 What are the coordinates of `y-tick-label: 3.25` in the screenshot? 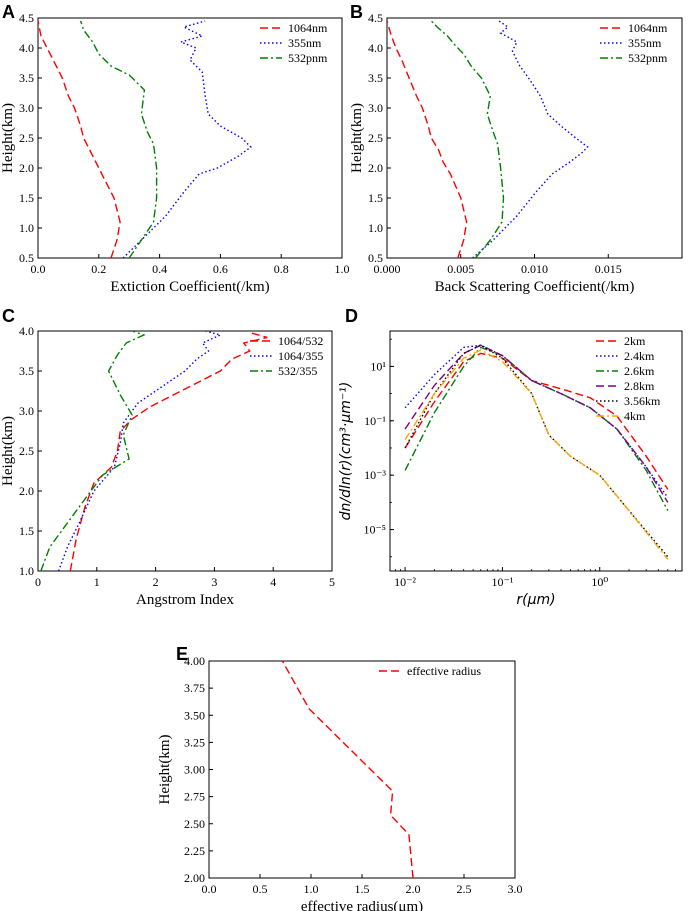 It's located at (194, 742).